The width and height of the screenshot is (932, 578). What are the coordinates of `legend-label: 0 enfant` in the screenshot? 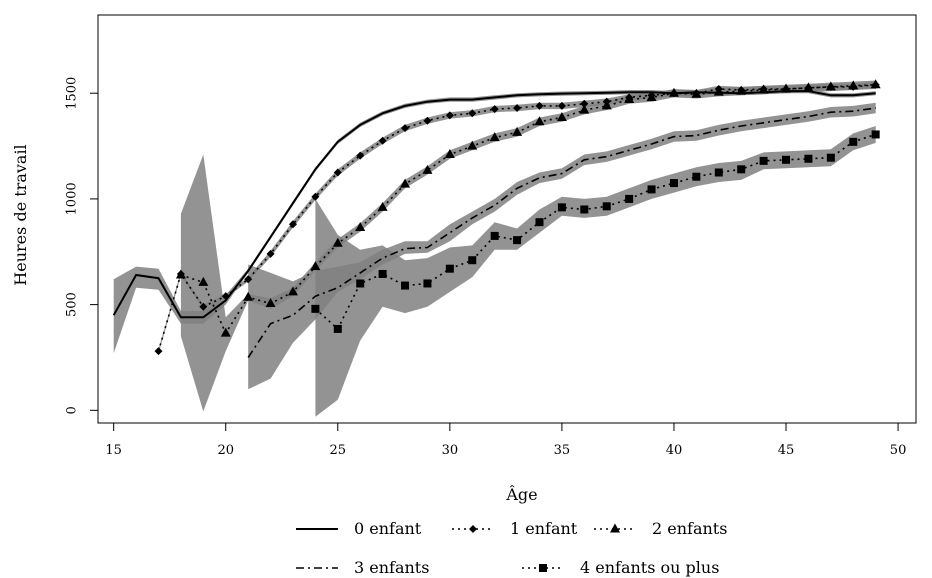 It's located at (388, 528).